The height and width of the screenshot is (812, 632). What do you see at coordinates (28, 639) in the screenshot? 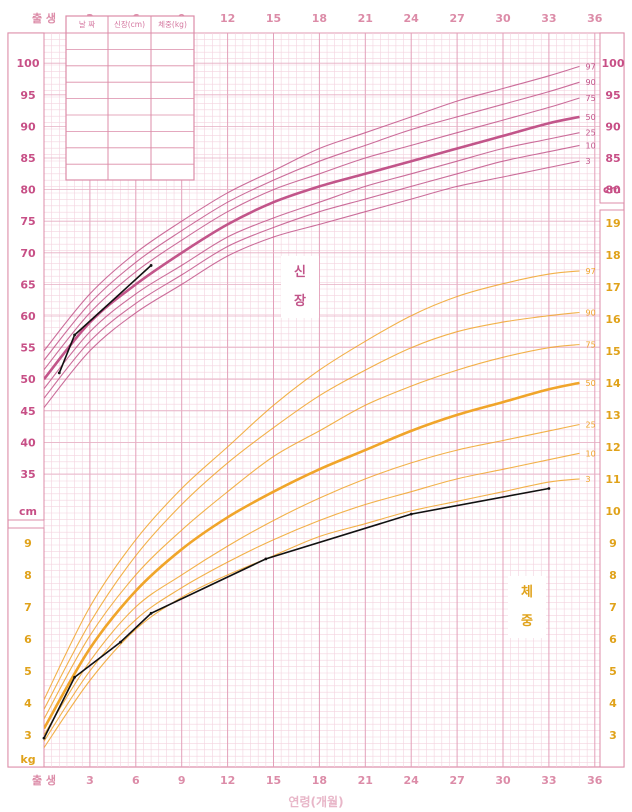
I see `weight-tick-left: 6` at bounding box center [28, 639].